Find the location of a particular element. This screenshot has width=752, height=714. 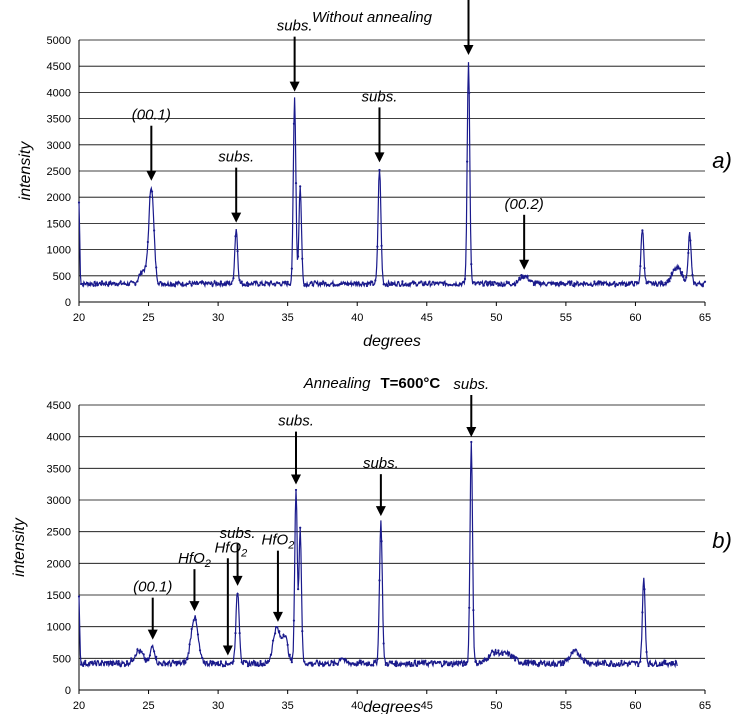

y-tick-label: 4500 is located at coordinates (59, 67).